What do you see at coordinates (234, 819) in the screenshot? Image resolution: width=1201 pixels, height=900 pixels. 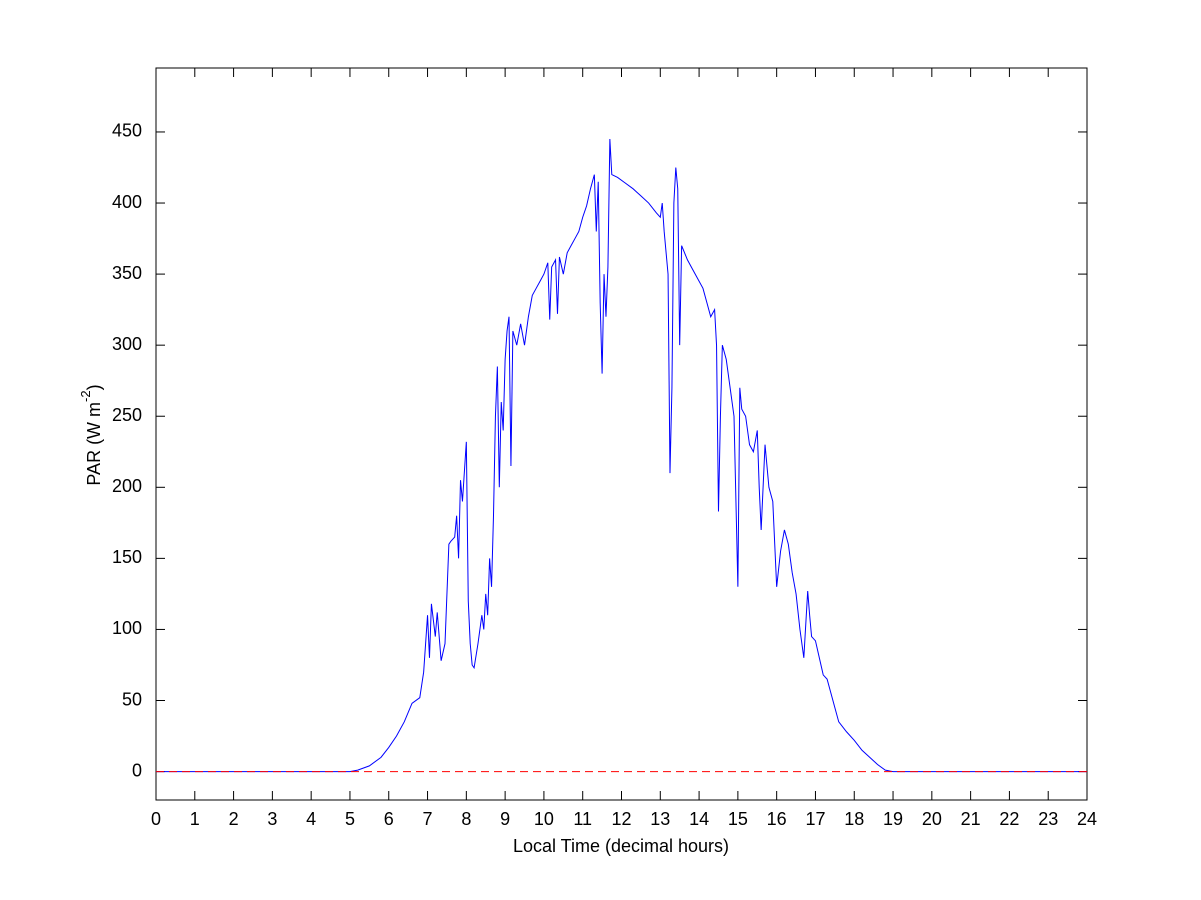 I see `x-tick-label: 2` at bounding box center [234, 819].